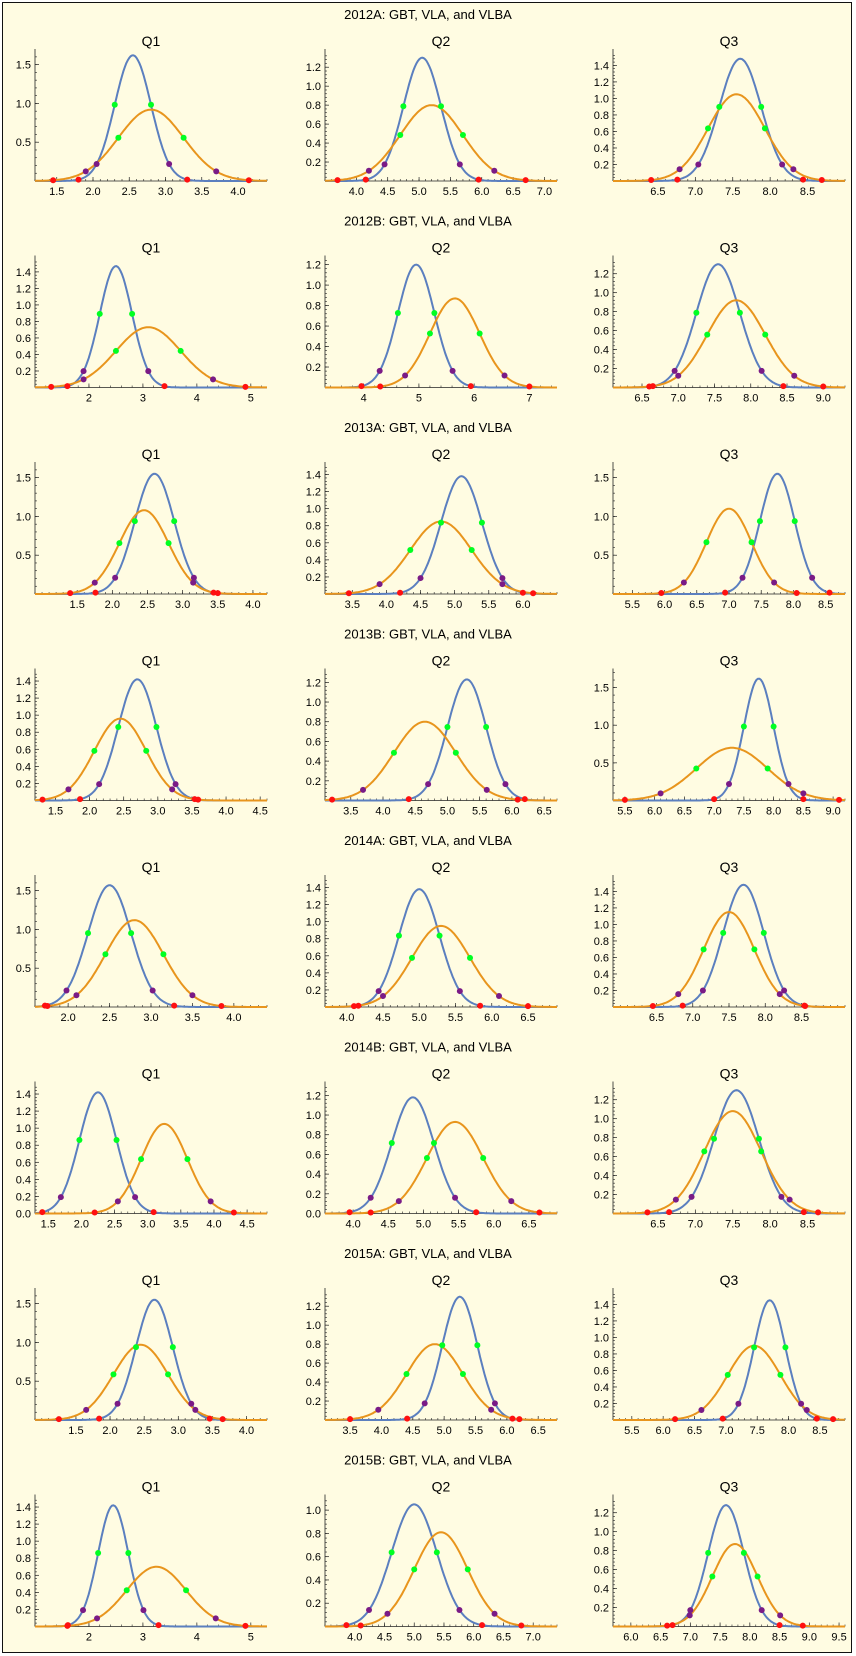  Describe the element at coordinates (23, 969) in the screenshot. I see `y-tick-label: 0.5` at that location.